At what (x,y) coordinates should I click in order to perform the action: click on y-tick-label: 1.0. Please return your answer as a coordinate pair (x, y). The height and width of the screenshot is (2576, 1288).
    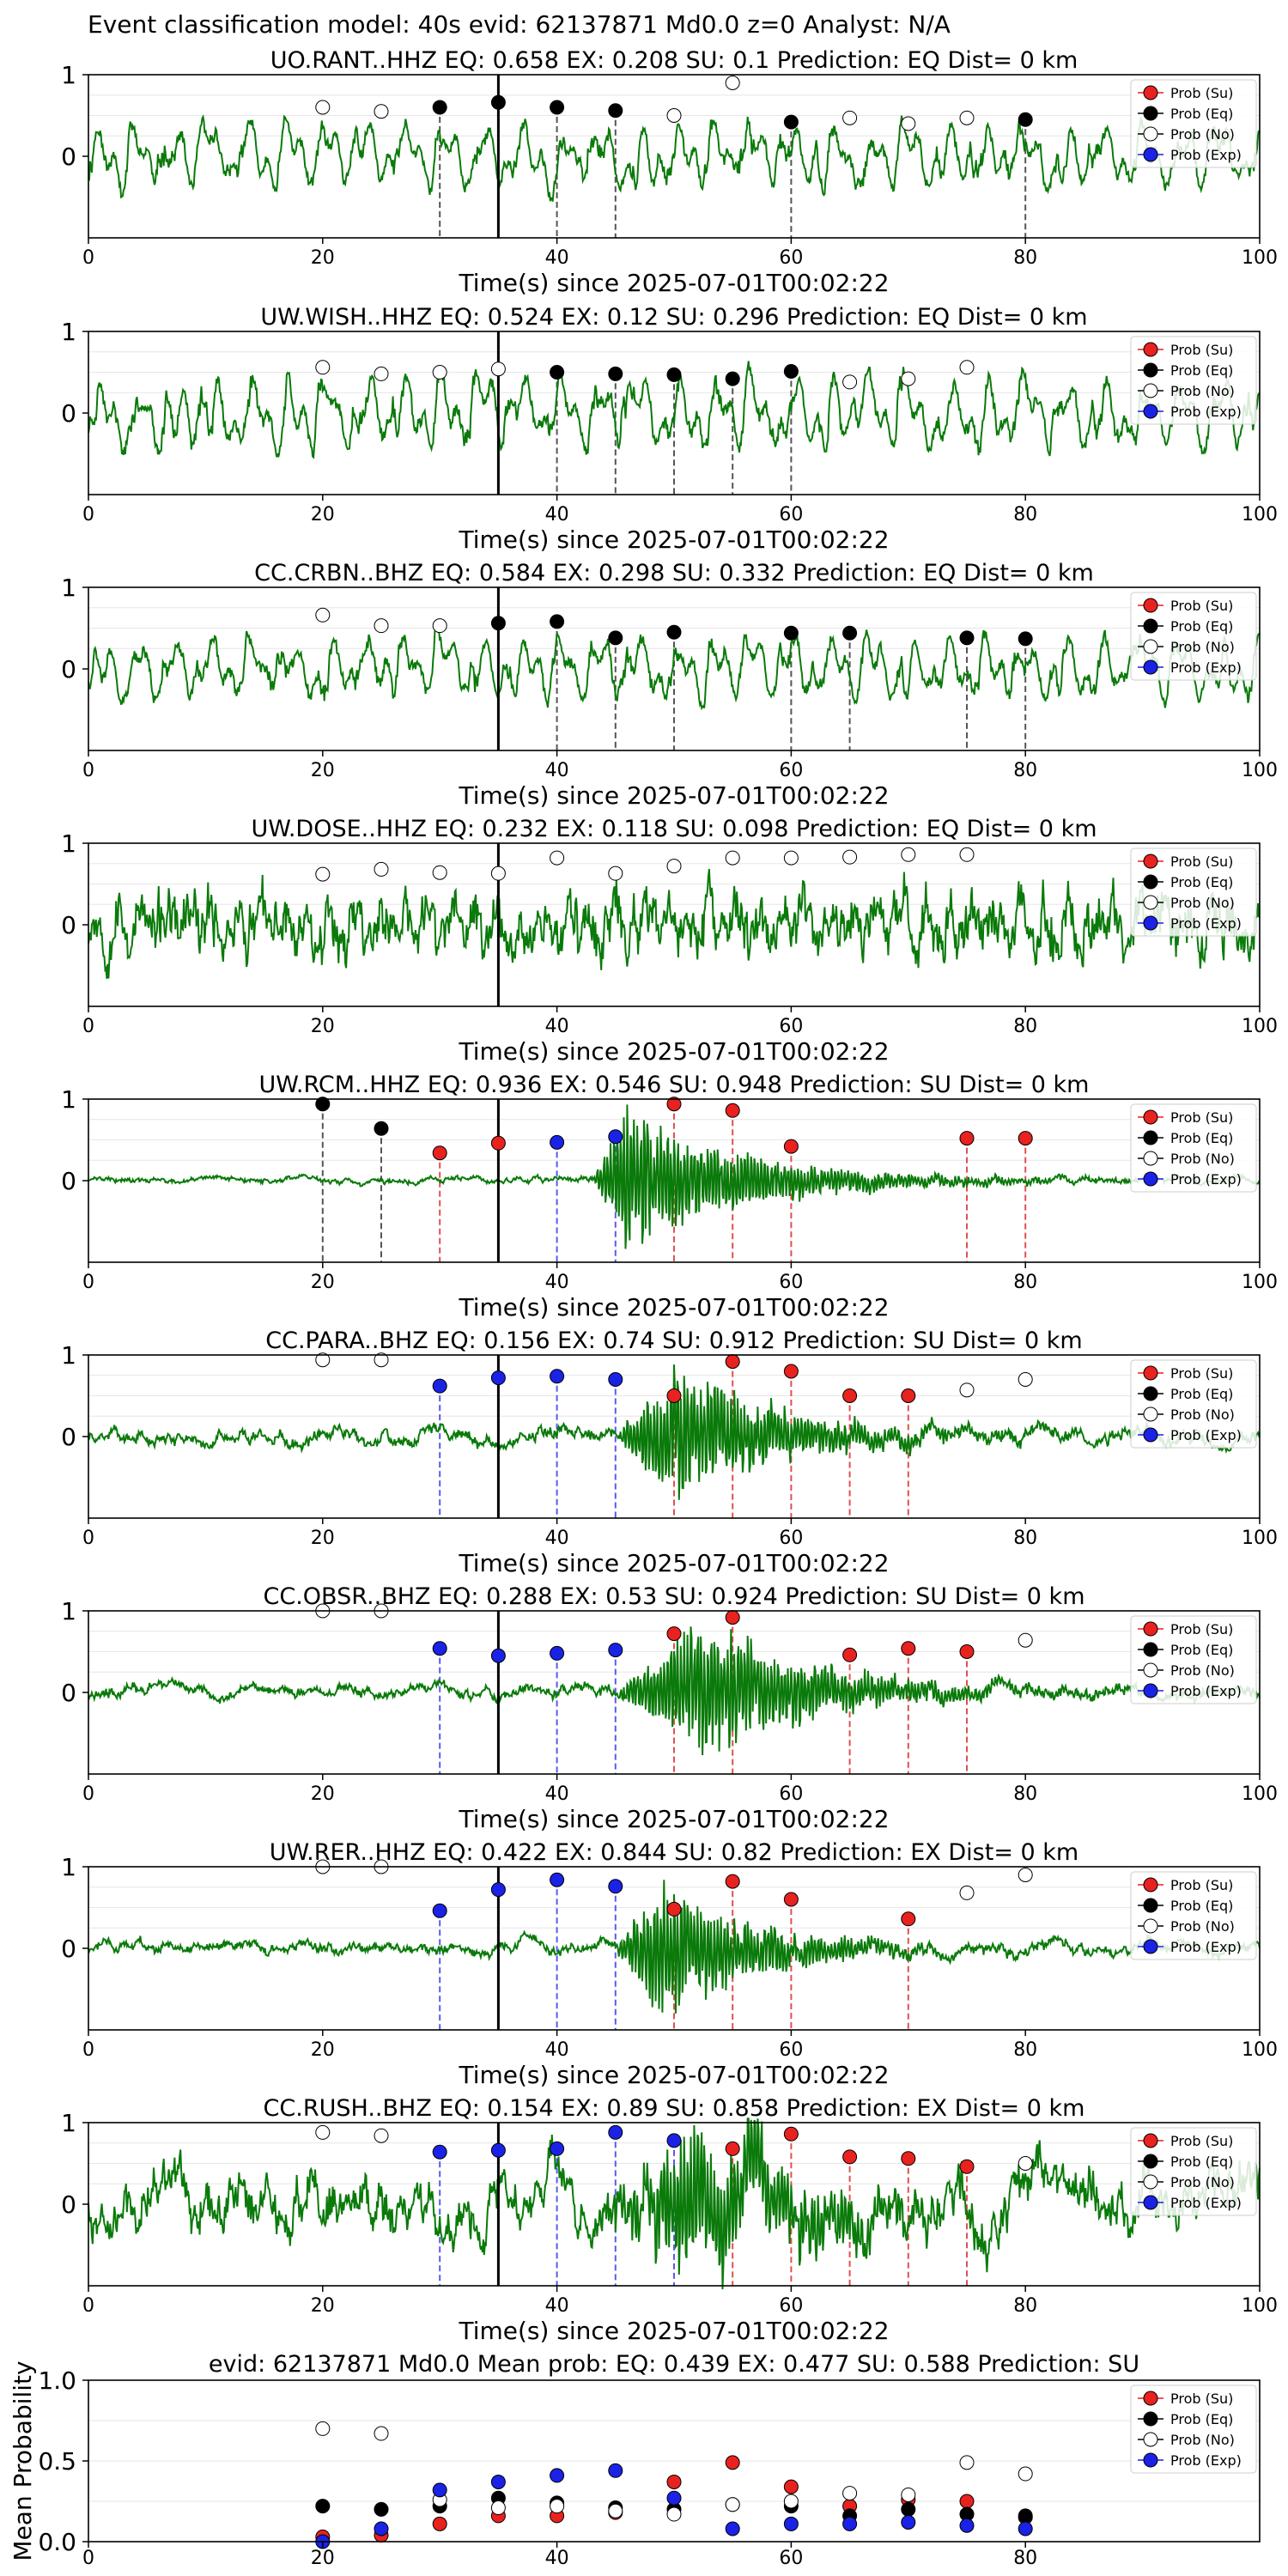
    Looking at the image, I should click on (57, 2380).